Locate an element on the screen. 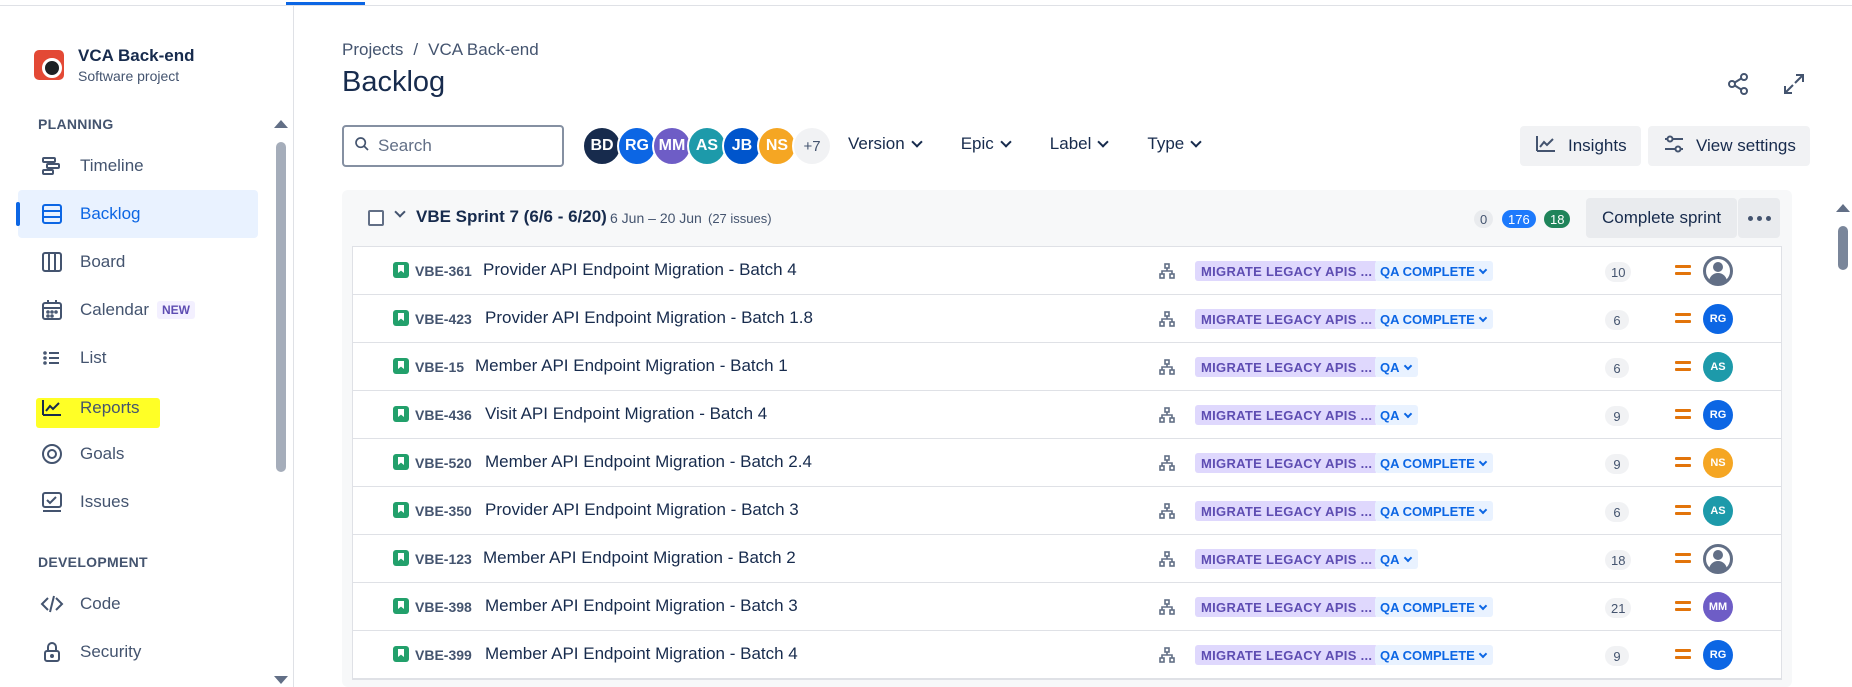 This screenshot has width=1852, height=687. more-actions-button is located at coordinates (1759, 218).